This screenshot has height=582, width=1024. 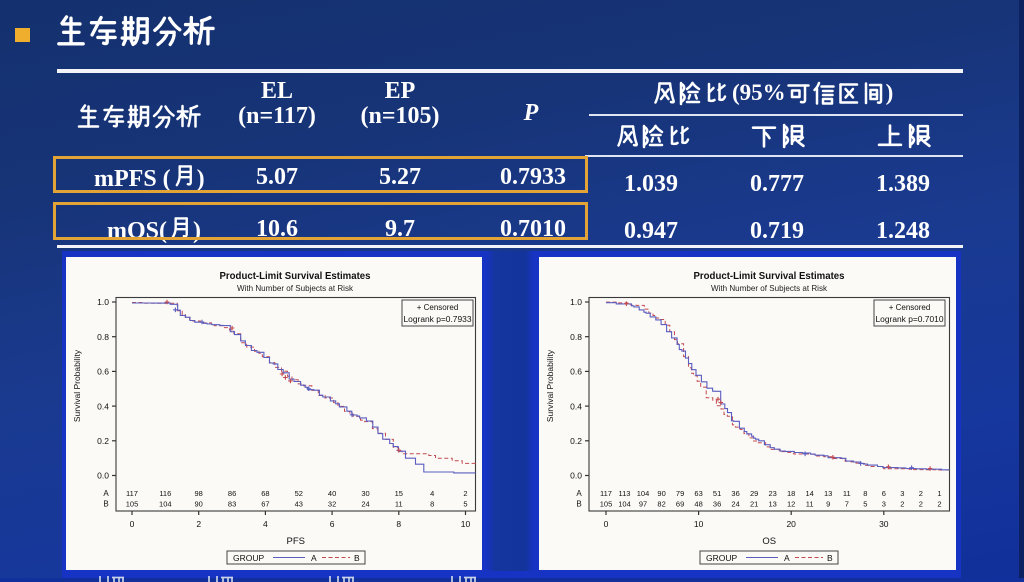 What do you see at coordinates (165, 493) in the screenshot?
I see `svg-text: 116` at bounding box center [165, 493].